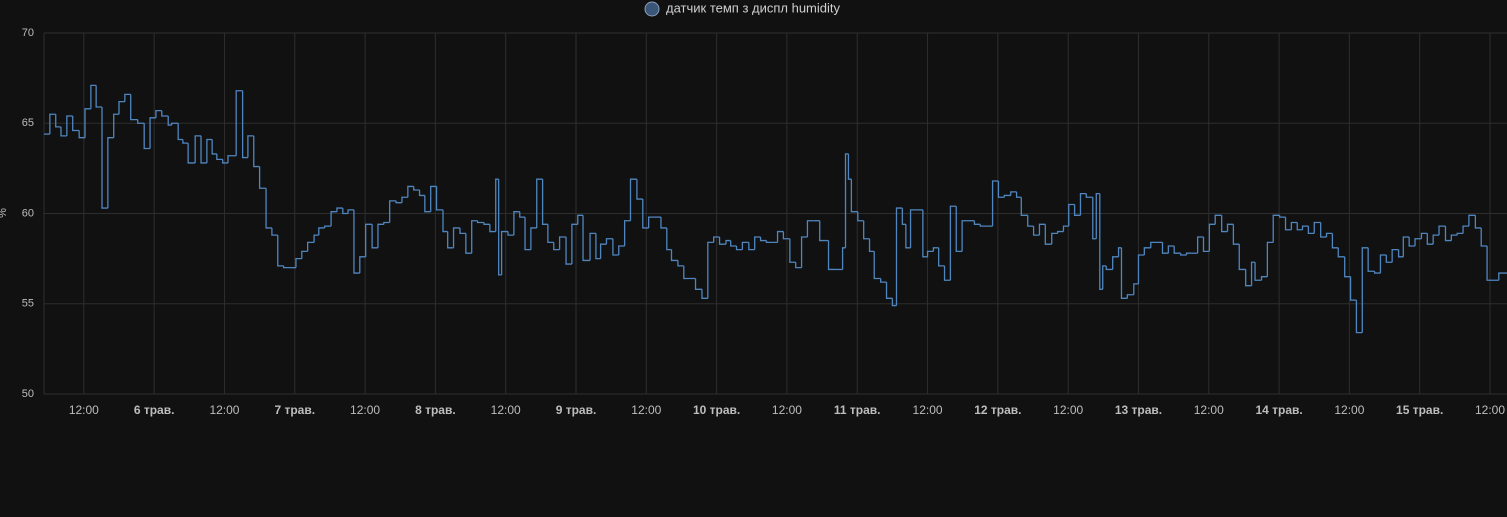  I want to click on legend-marker, so click(652, 9).